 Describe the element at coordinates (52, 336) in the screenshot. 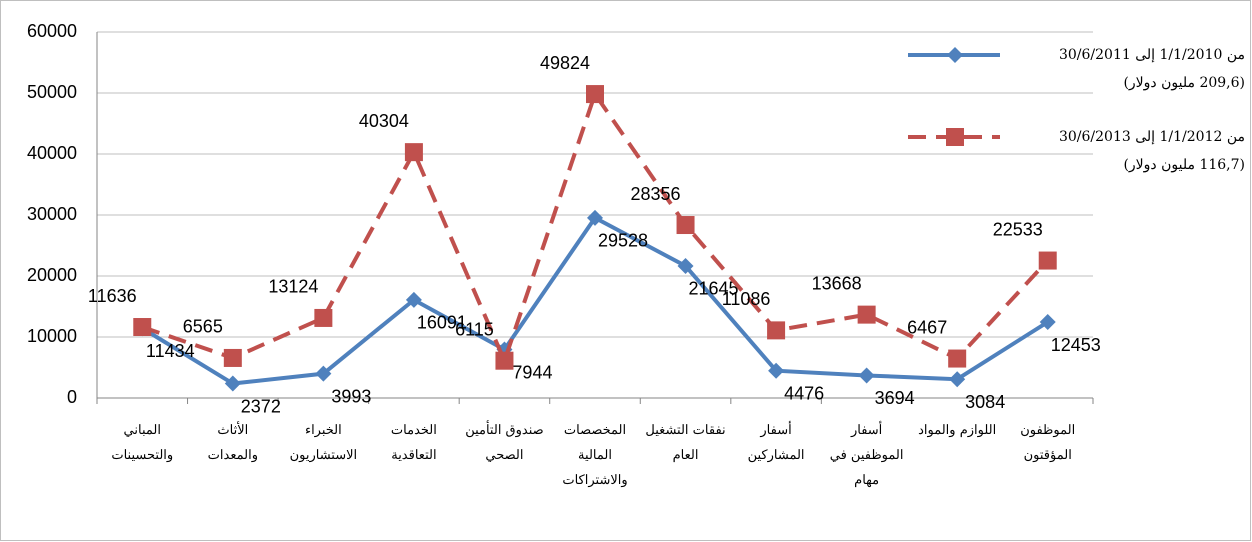

I see `y-tick-label: 10000` at that location.